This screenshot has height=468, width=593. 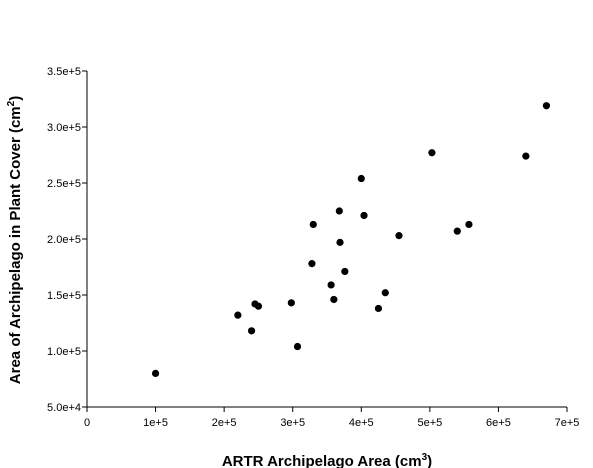 I want to click on x-tick-label: 7e+5, so click(x=567, y=423).